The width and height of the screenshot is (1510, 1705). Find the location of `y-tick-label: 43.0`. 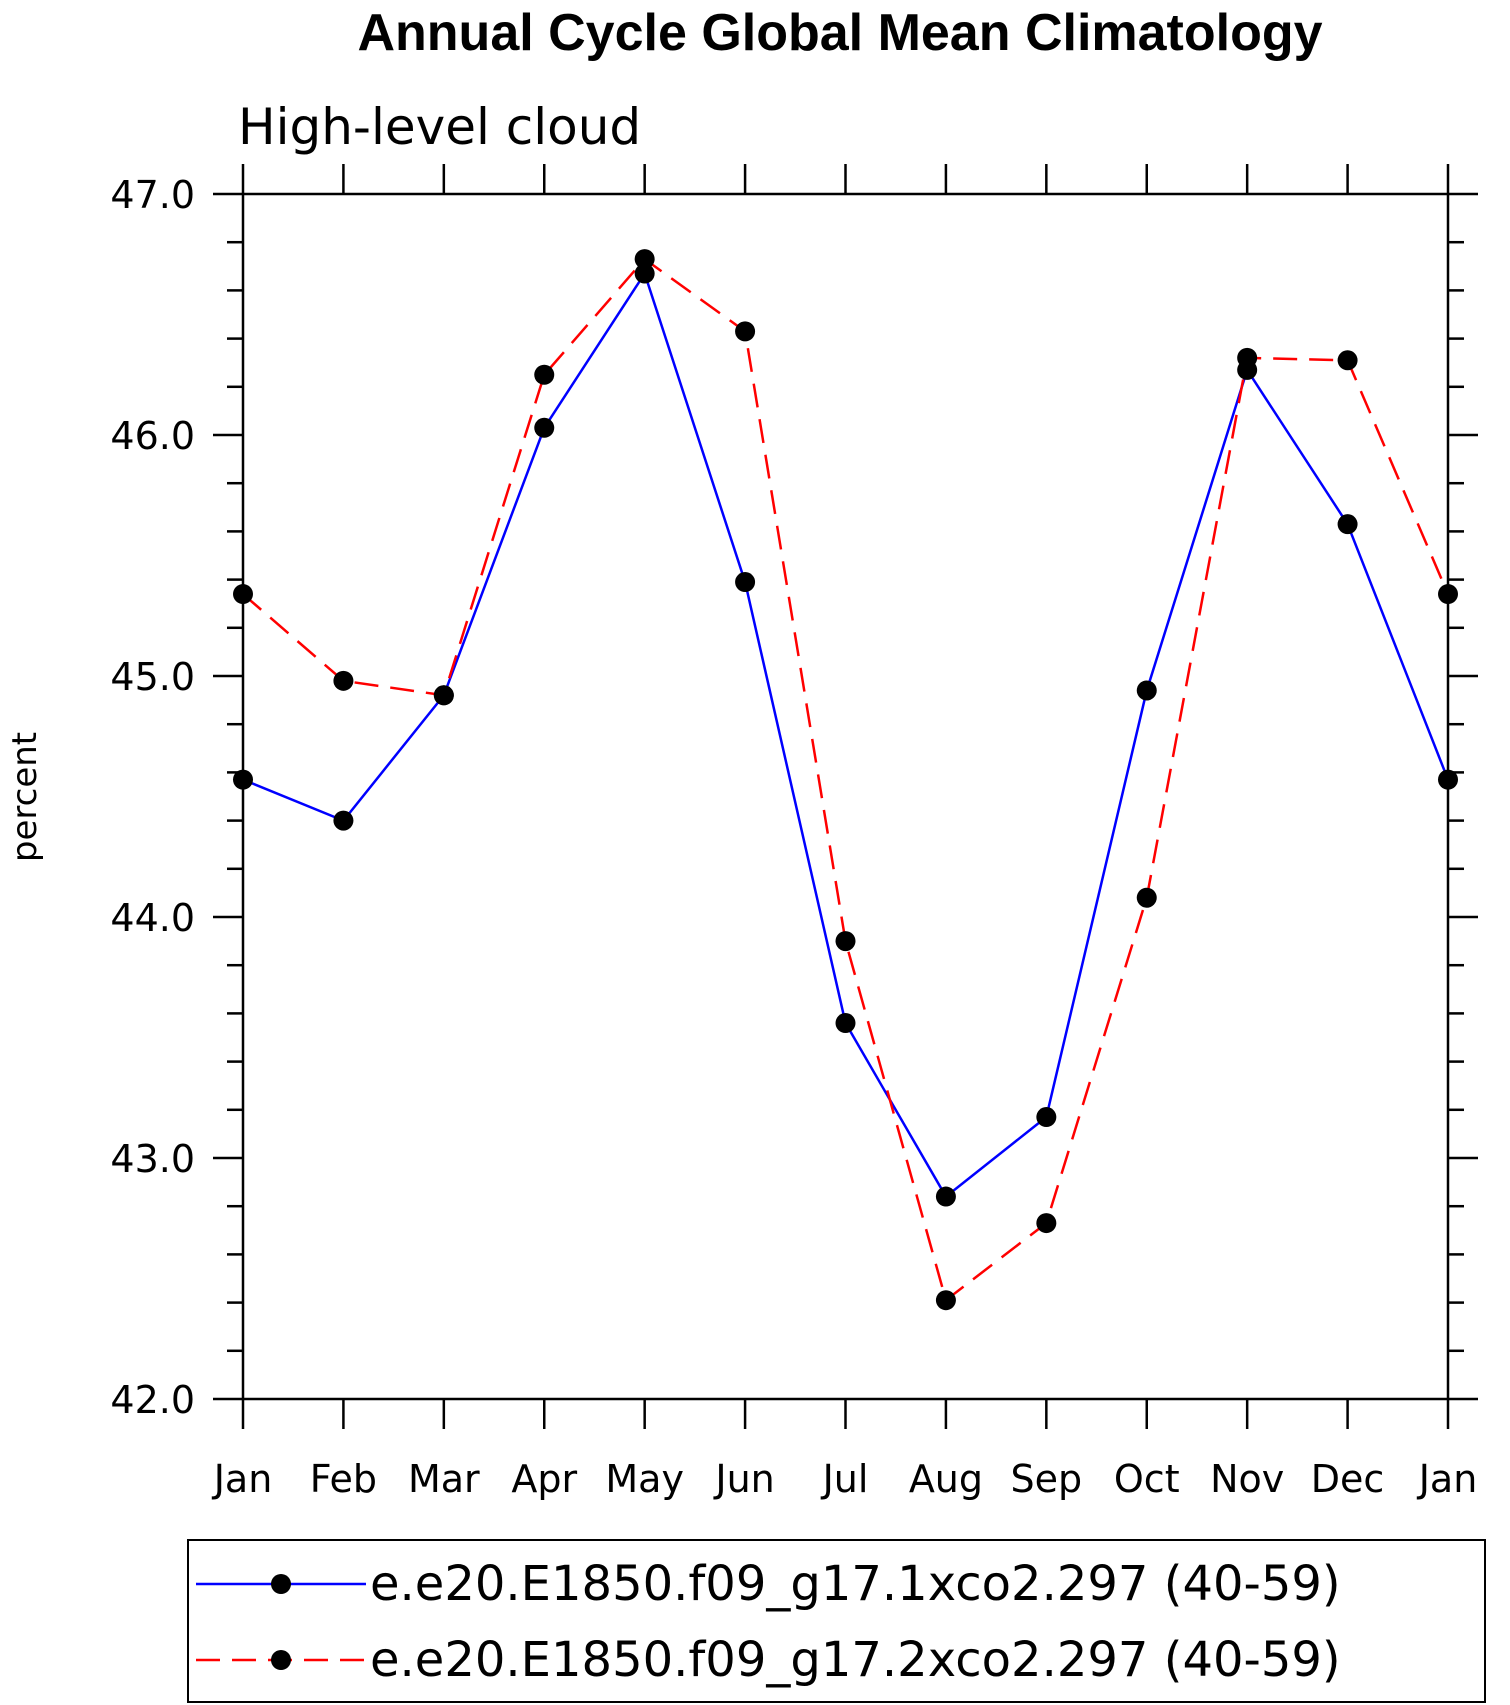

y-tick-label: 43.0 is located at coordinates (152, 1159).